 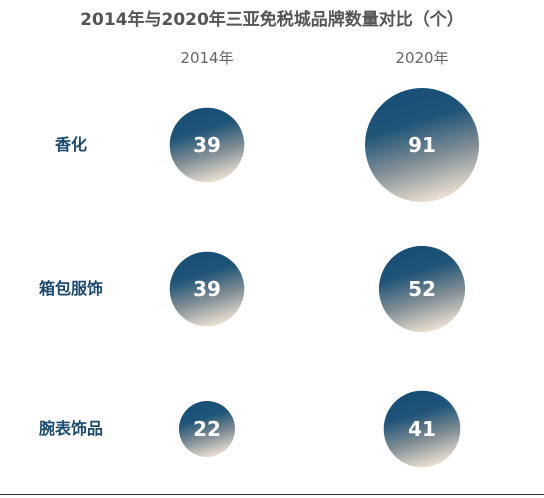 I want to click on bubble-value-label: 22, so click(x=207, y=429).